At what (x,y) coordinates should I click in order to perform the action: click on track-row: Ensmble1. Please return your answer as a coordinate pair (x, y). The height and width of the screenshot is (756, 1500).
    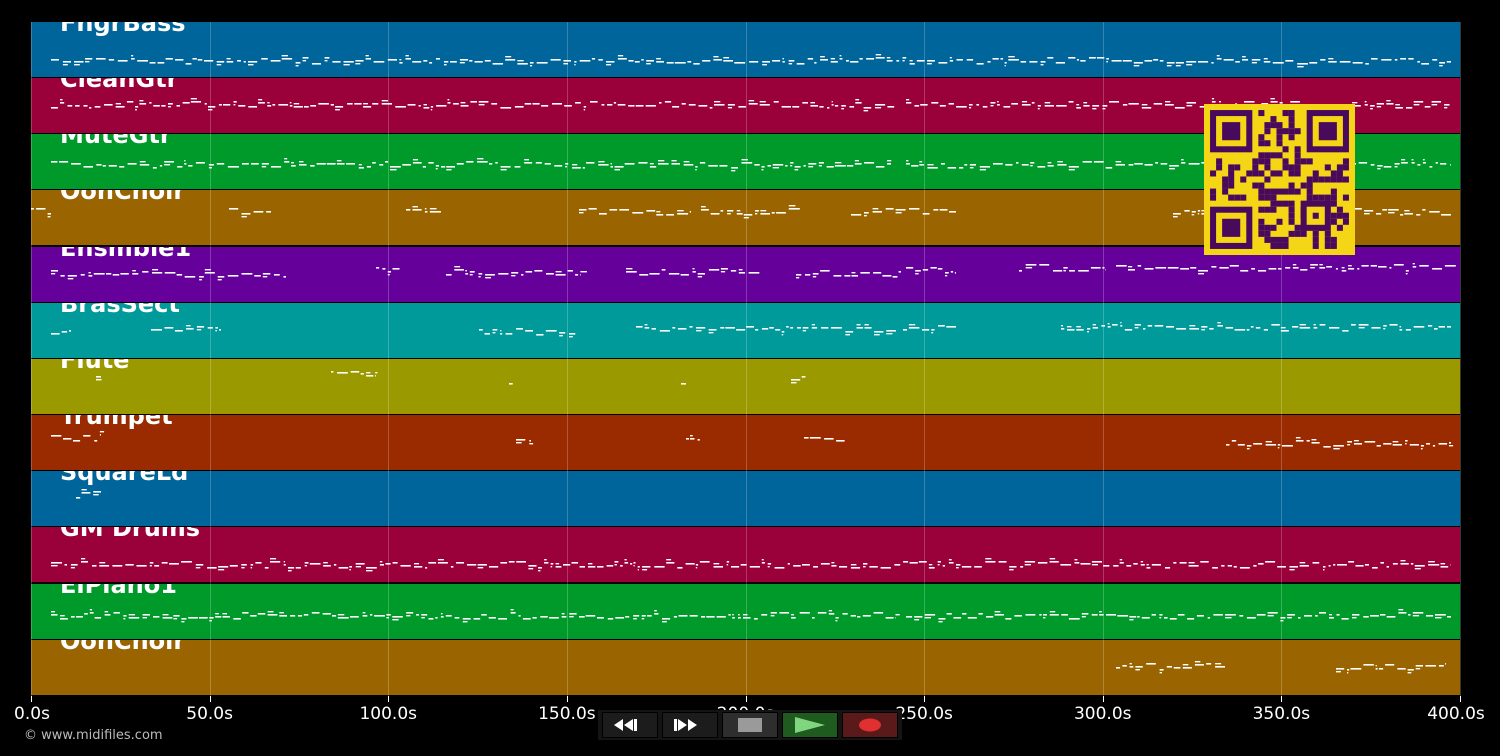
    Looking at the image, I should click on (745, 274).